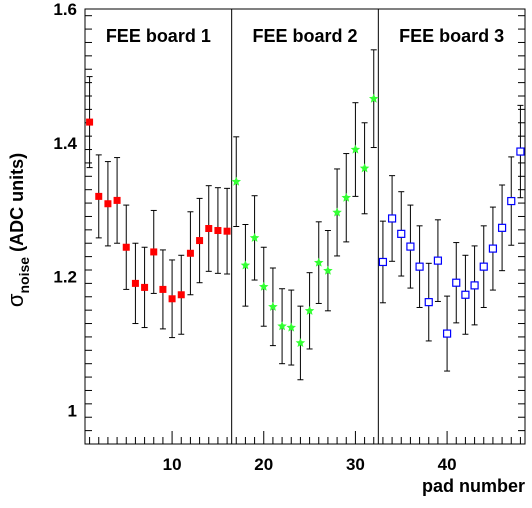  Describe the element at coordinates (447, 464) in the screenshot. I see `x-tick-label: 40` at that location.